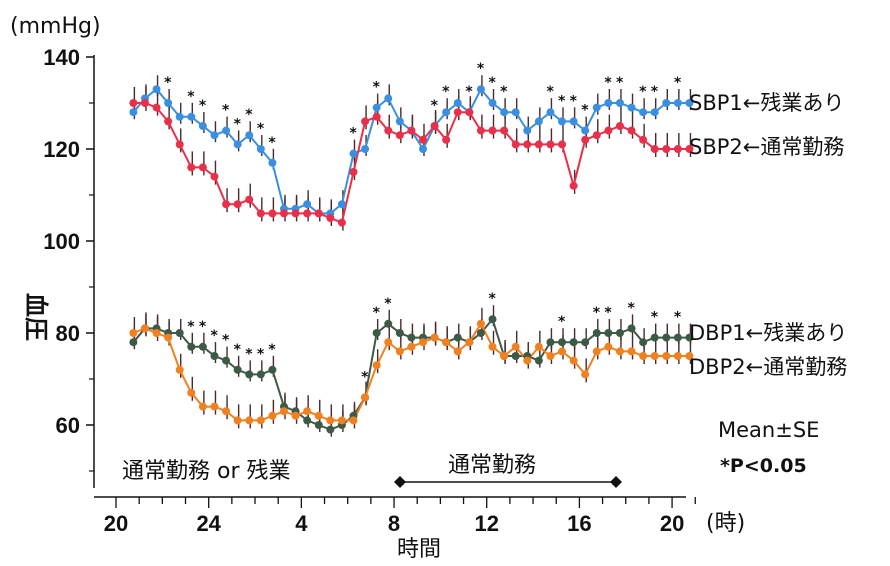 The width and height of the screenshot is (890, 566). Describe the element at coordinates (768, 367) in the screenshot. I see `series-label-dbp2: DBP2←通常勤務` at that location.